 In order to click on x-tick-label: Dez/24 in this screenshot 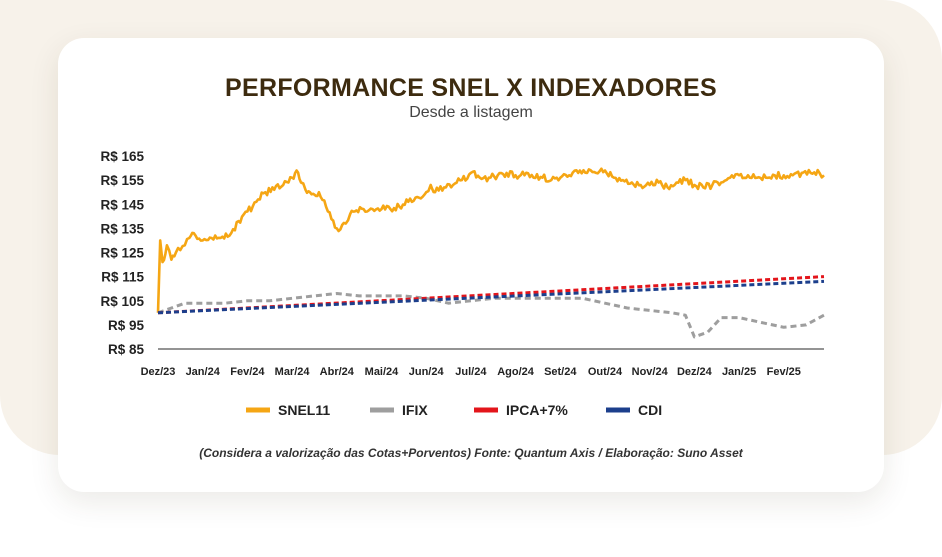, I will do `click(695, 372)`.